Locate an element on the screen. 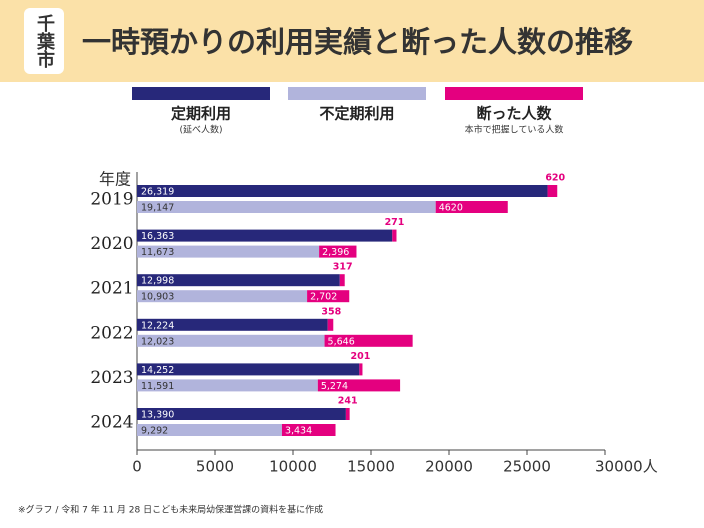 The width and height of the screenshot is (704, 528). declined-label: 620 is located at coordinates (555, 178).